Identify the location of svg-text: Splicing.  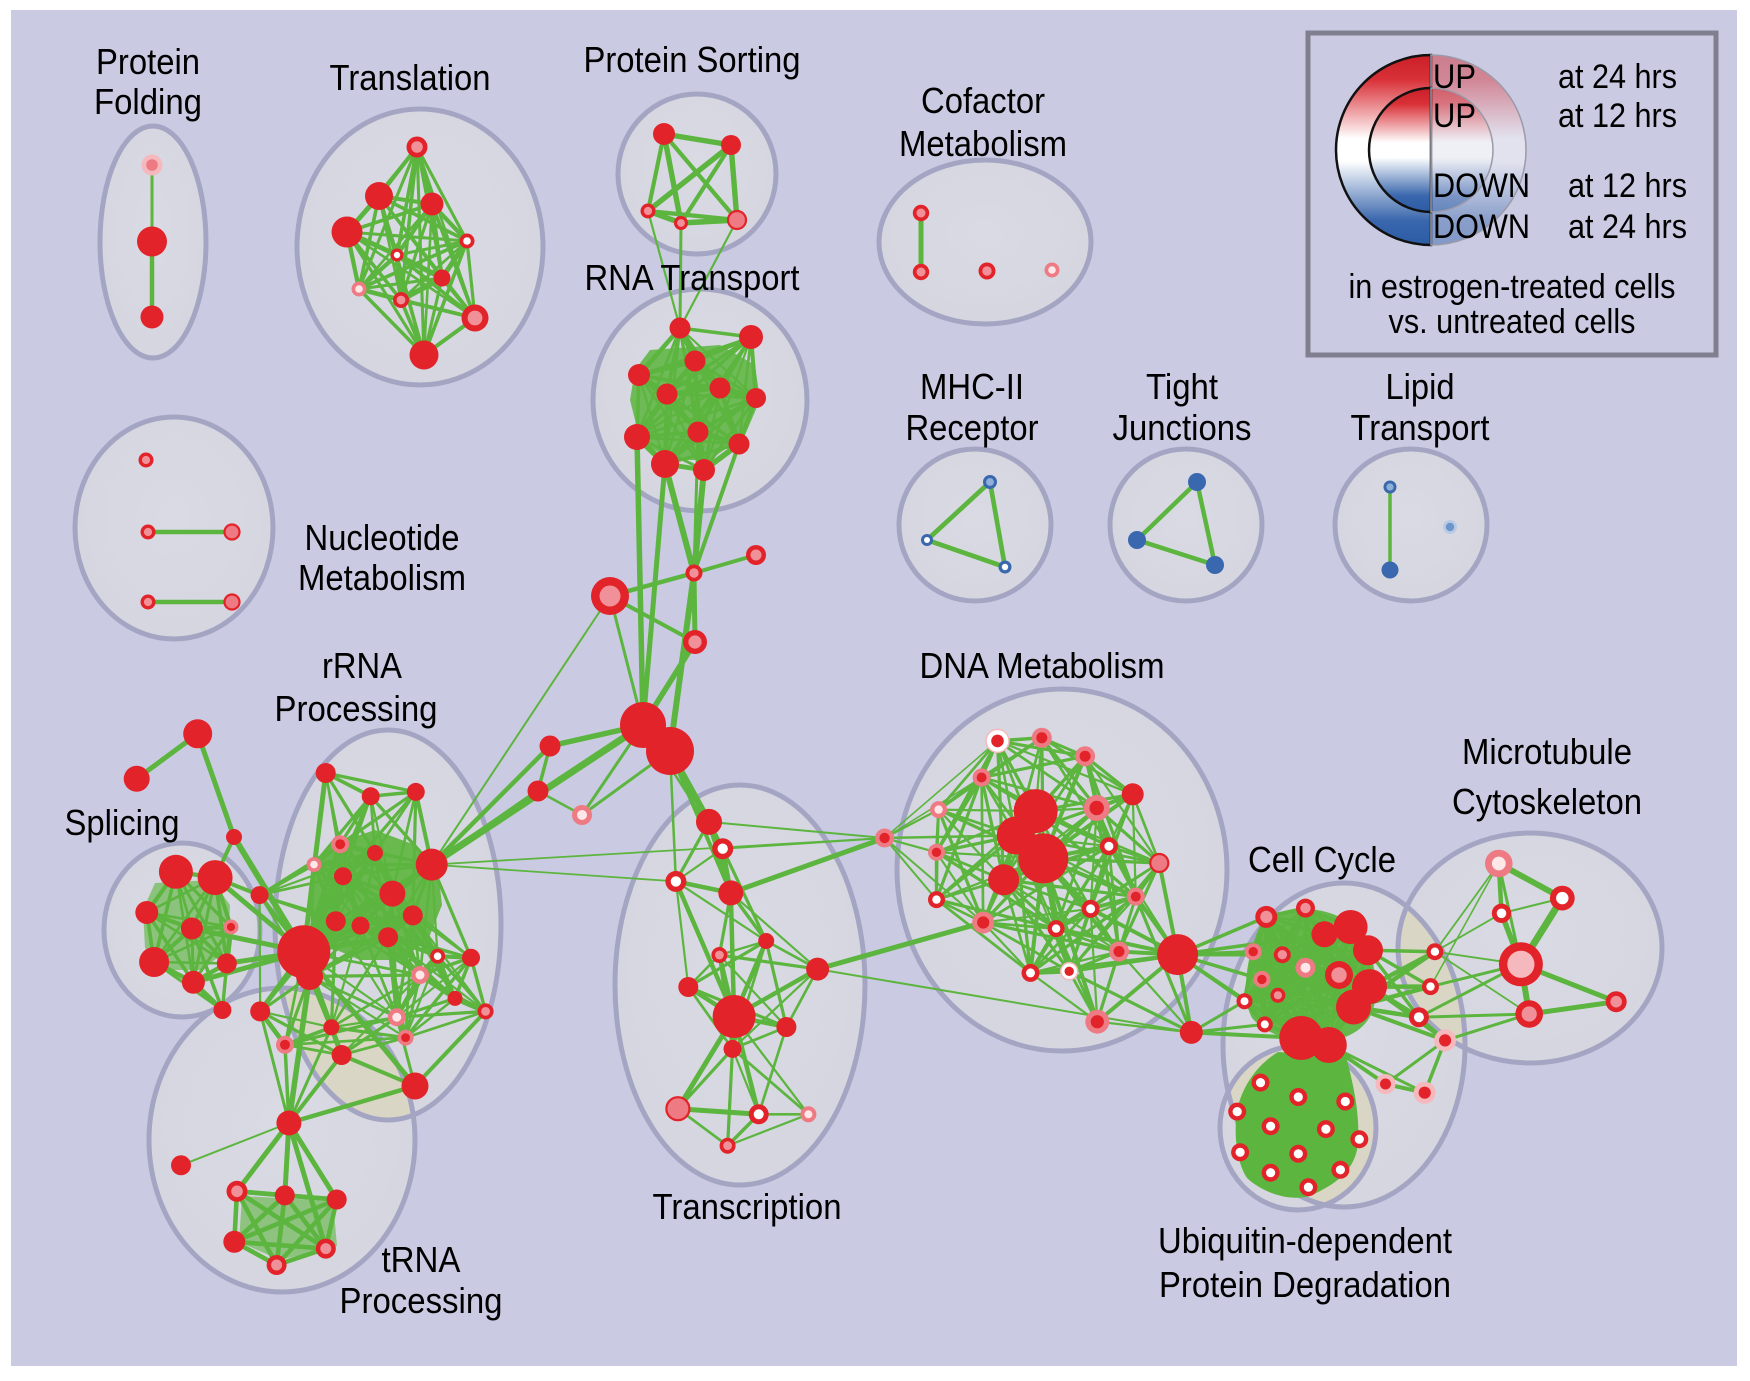
(122, 822).